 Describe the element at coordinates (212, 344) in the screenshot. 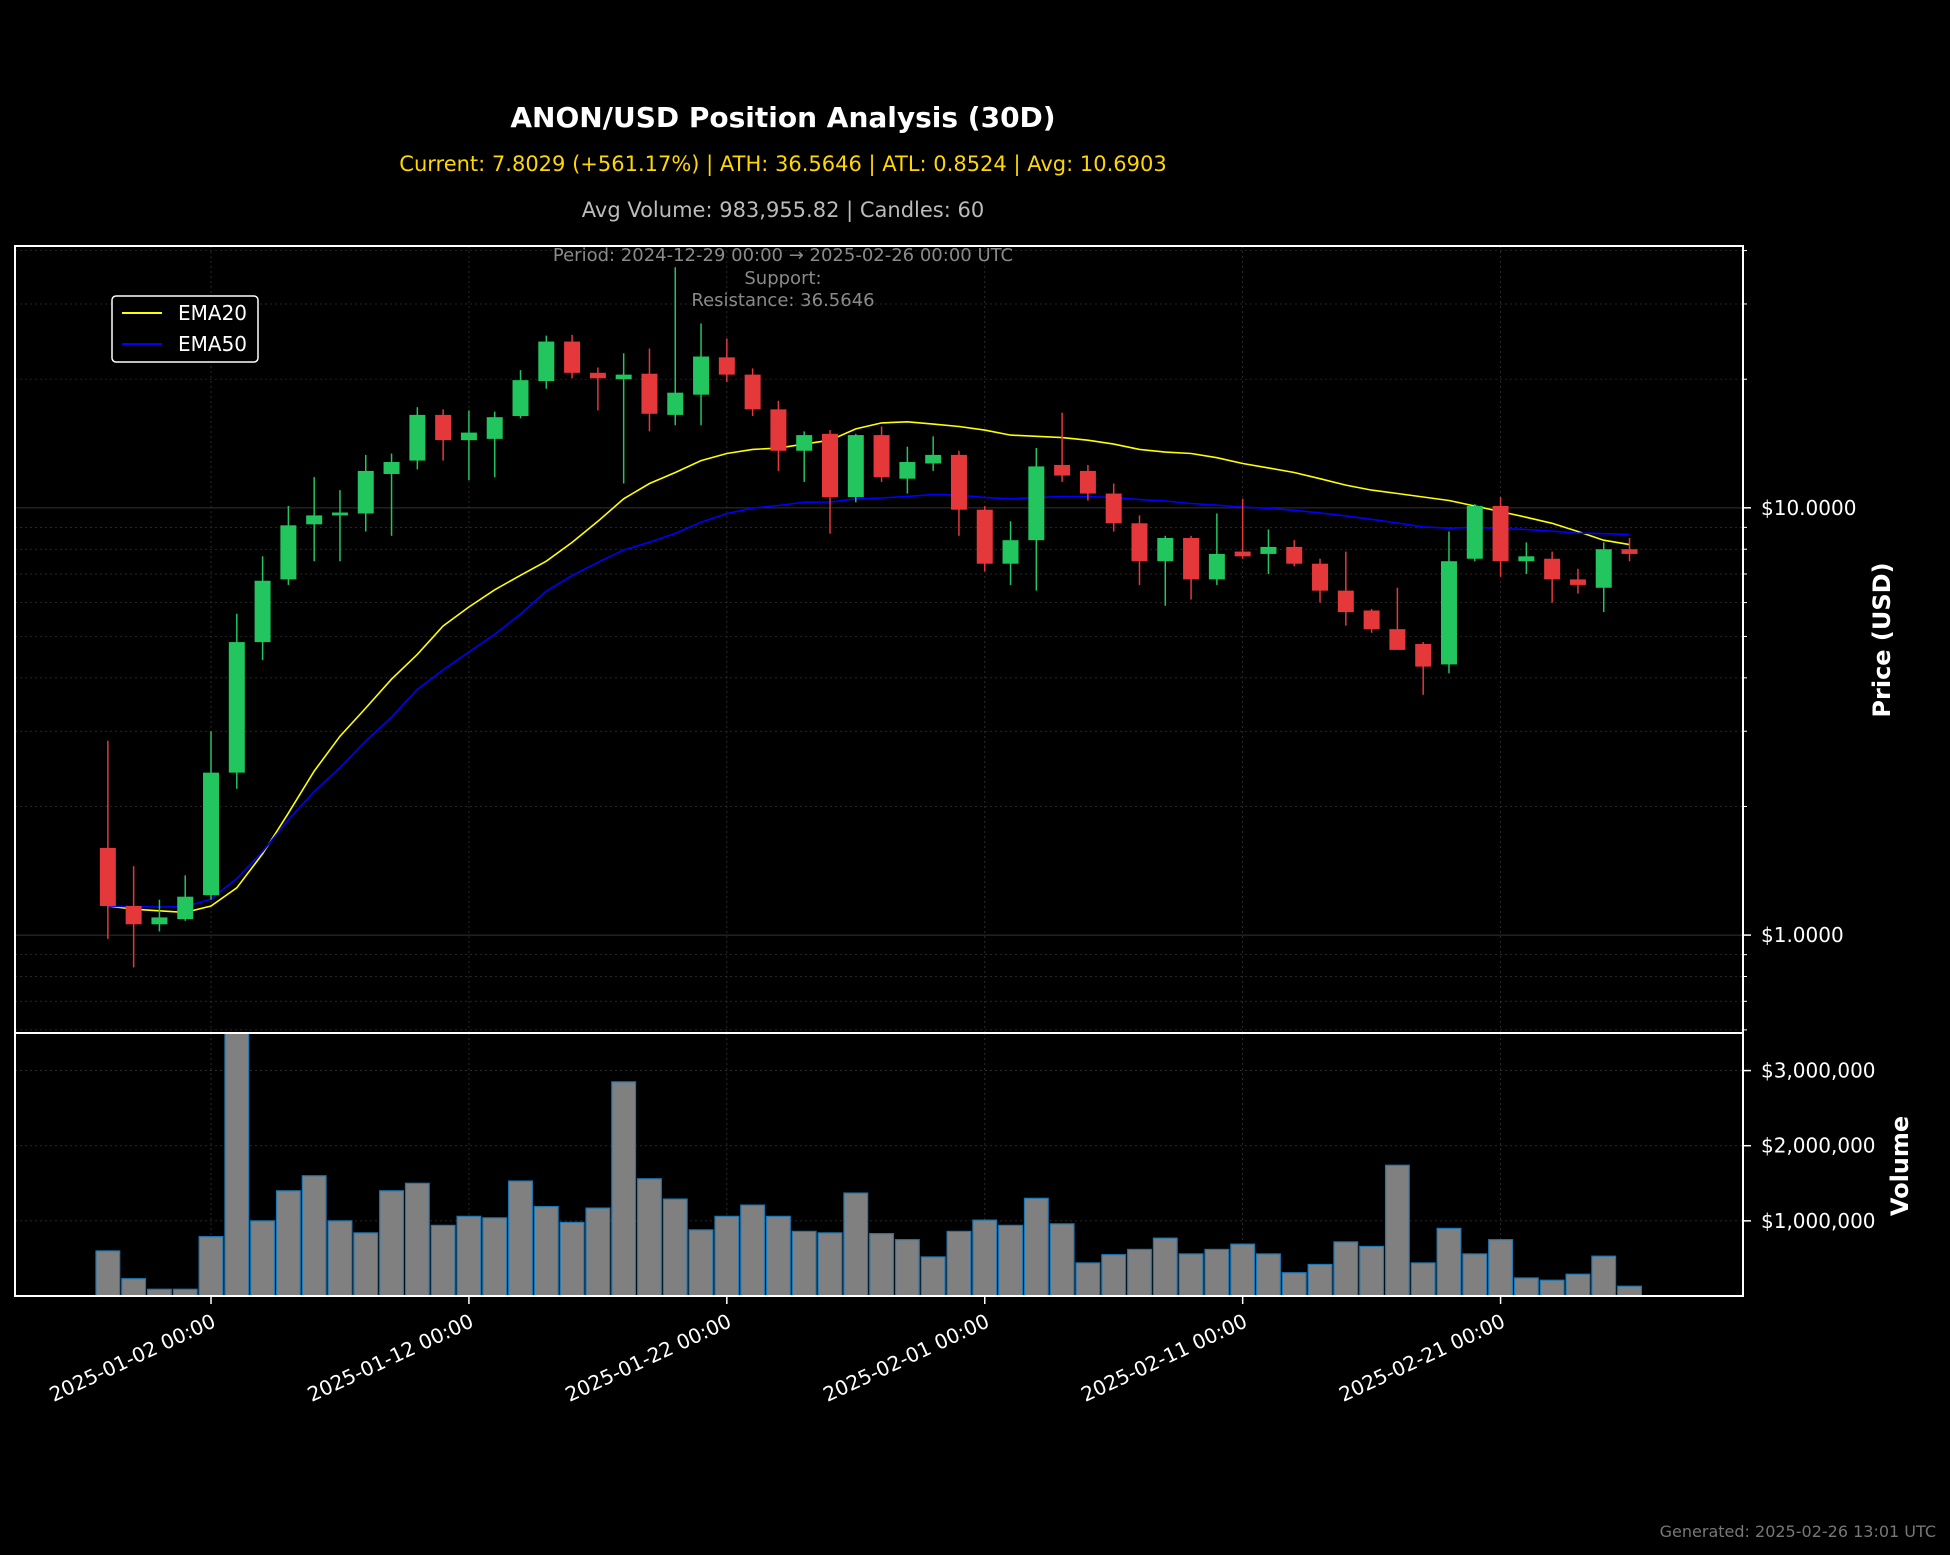

I see `legend-ema50-label: EMA50` at that location.